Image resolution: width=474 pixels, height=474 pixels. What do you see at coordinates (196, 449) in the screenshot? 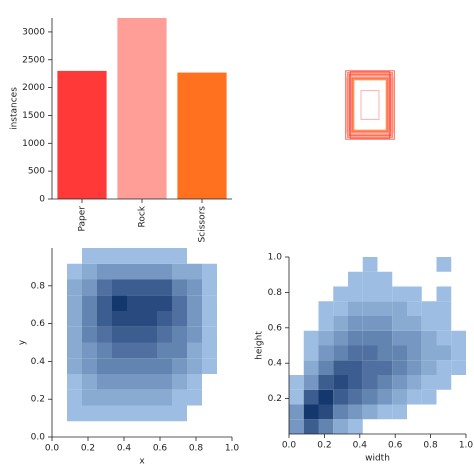
I see `x-tick-label: 0.8` at bounding box center [196, 449].